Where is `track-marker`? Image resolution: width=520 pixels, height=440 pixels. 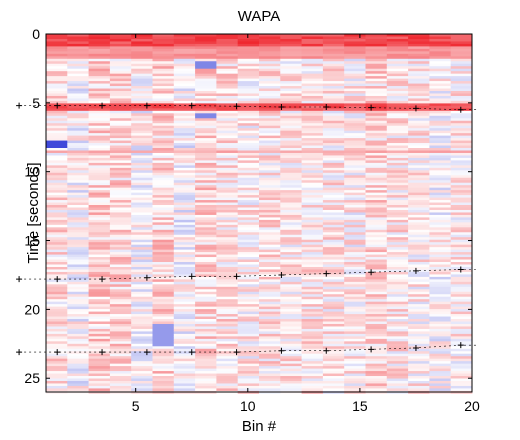
track-marker is located at coordinates (146, 105).